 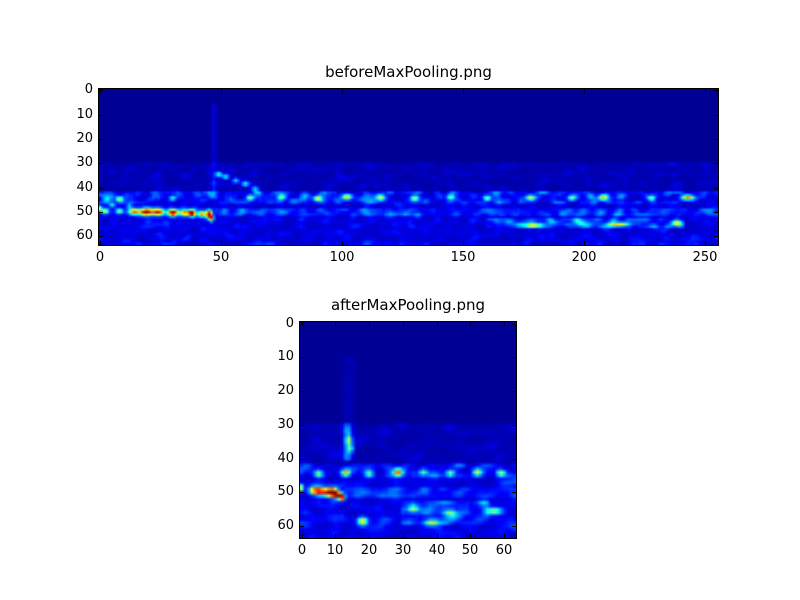 I want to click on heatmap-canvas-after, so click(x=408, y=430).